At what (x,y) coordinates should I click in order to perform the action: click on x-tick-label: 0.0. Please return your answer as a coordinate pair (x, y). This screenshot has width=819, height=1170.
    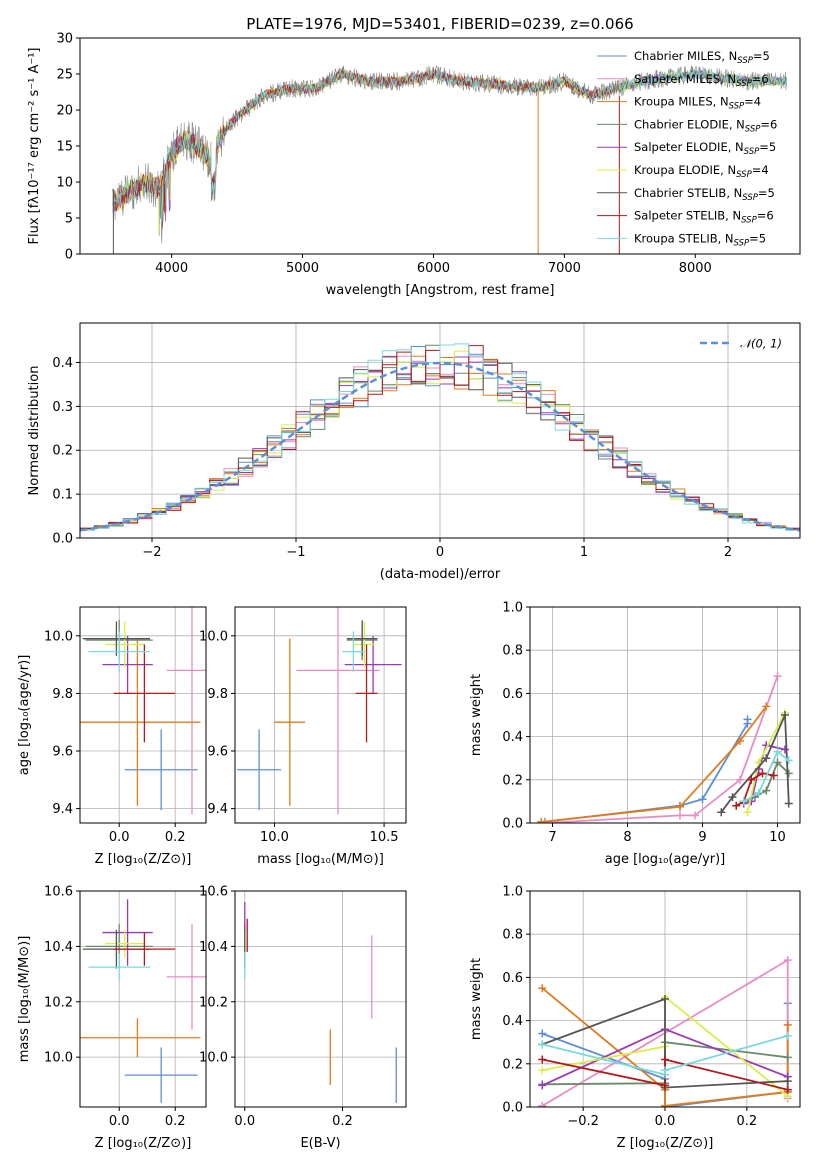
    Looking at the image, I should click on (665, 1121).